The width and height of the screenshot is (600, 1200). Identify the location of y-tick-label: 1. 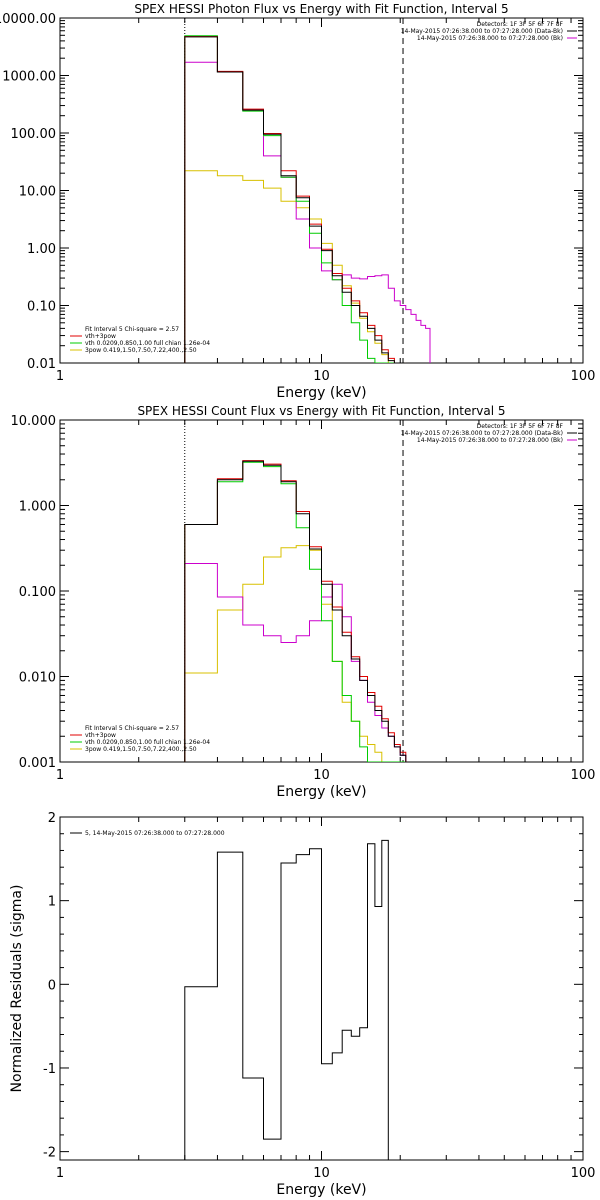
(52, 902).